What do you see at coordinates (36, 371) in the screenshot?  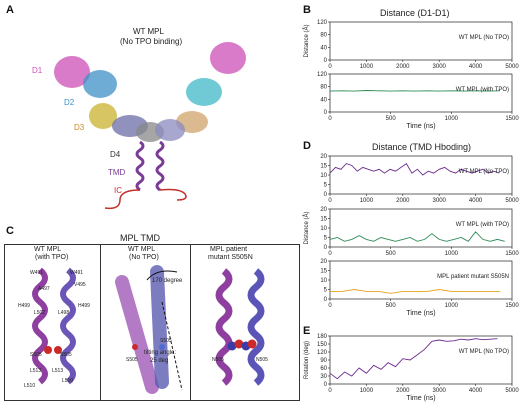 I see `c1-res-l513-left: L513` at bounding box center [36, 371].